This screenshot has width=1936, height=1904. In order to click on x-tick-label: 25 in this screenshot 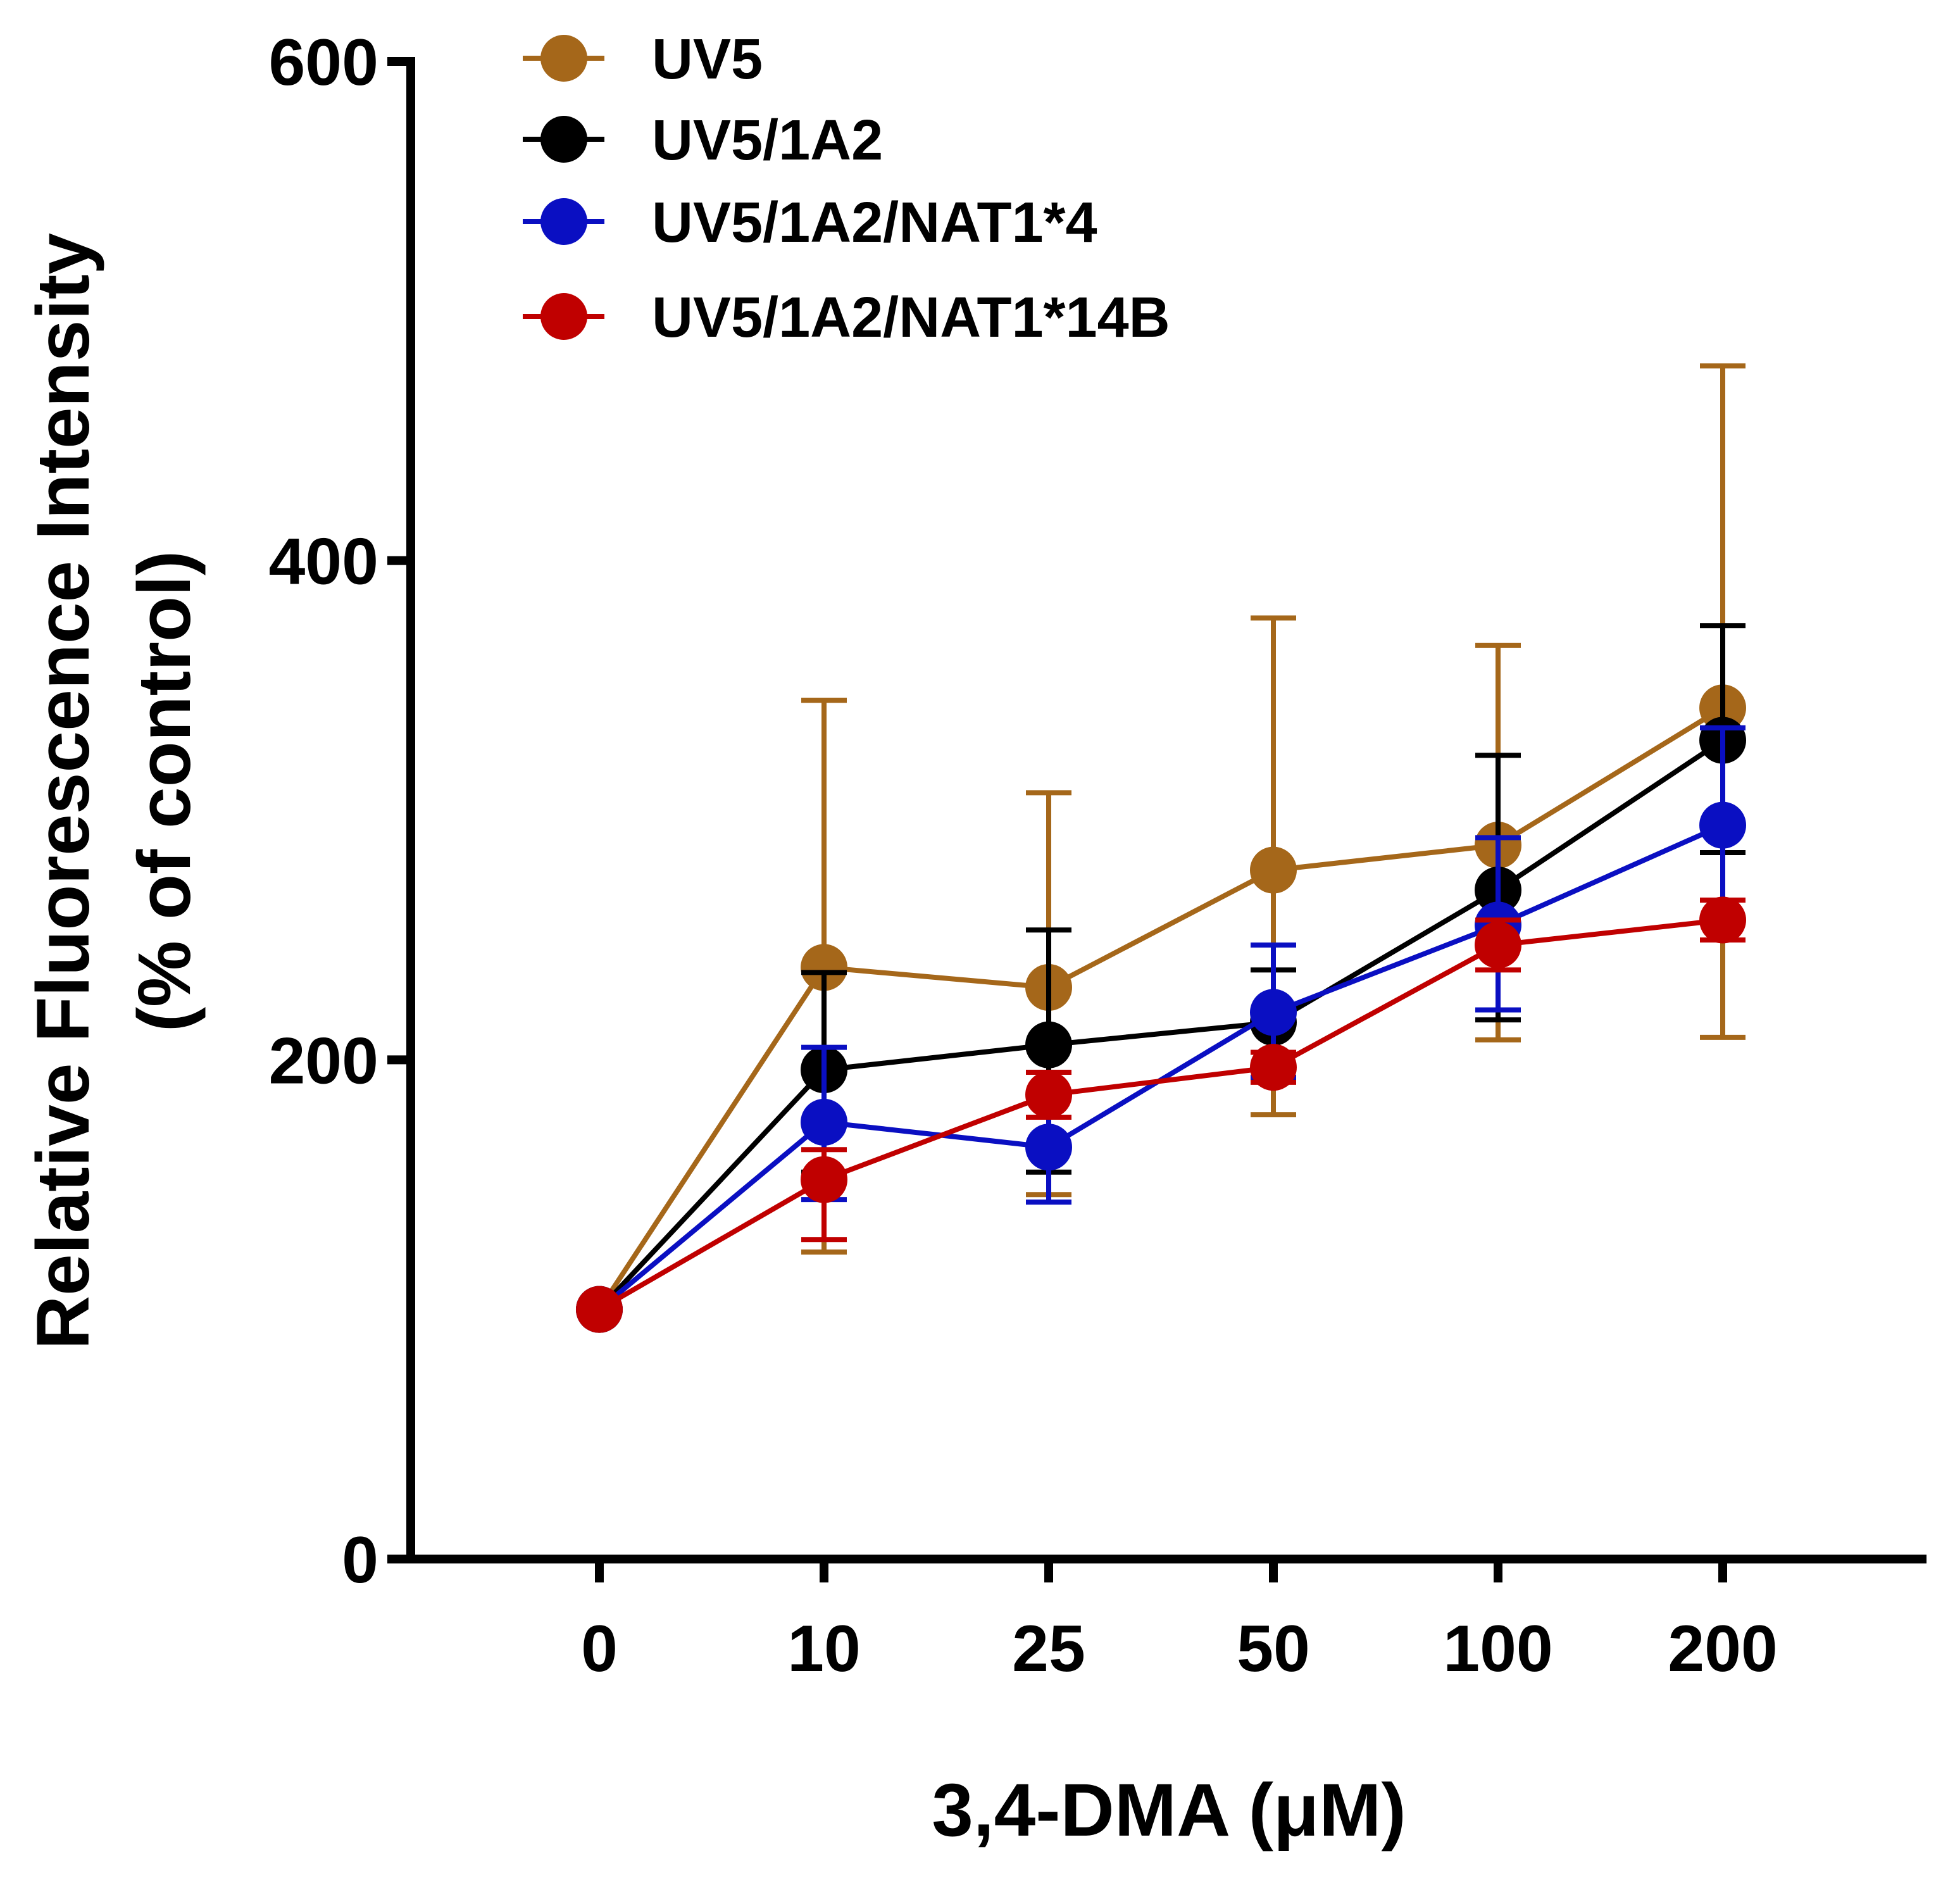, I will do `click(1048, 1649)`.